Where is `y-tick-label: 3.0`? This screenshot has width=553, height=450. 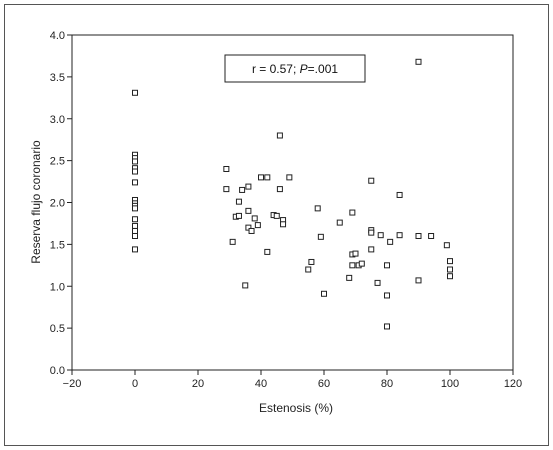 y-tick-label: 3.0 is located at coordinates (57, 120).